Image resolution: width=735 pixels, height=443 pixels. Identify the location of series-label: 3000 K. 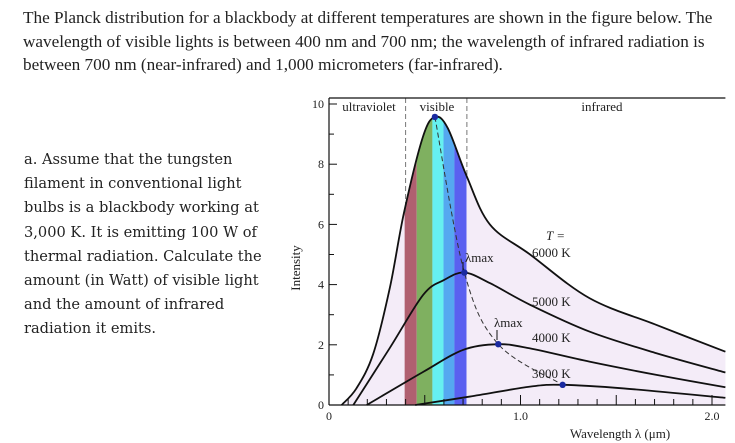
(551, 373).